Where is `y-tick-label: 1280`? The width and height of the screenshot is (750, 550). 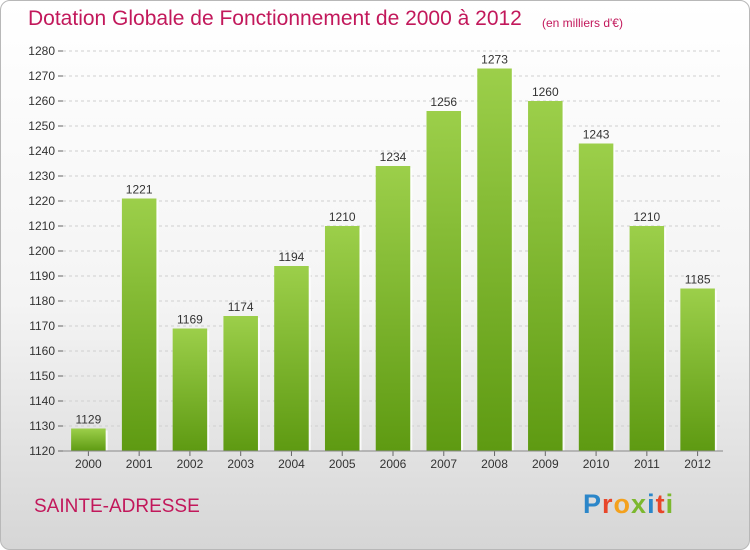 y-tick-label: 1280 is located at coordinates (41, 51).